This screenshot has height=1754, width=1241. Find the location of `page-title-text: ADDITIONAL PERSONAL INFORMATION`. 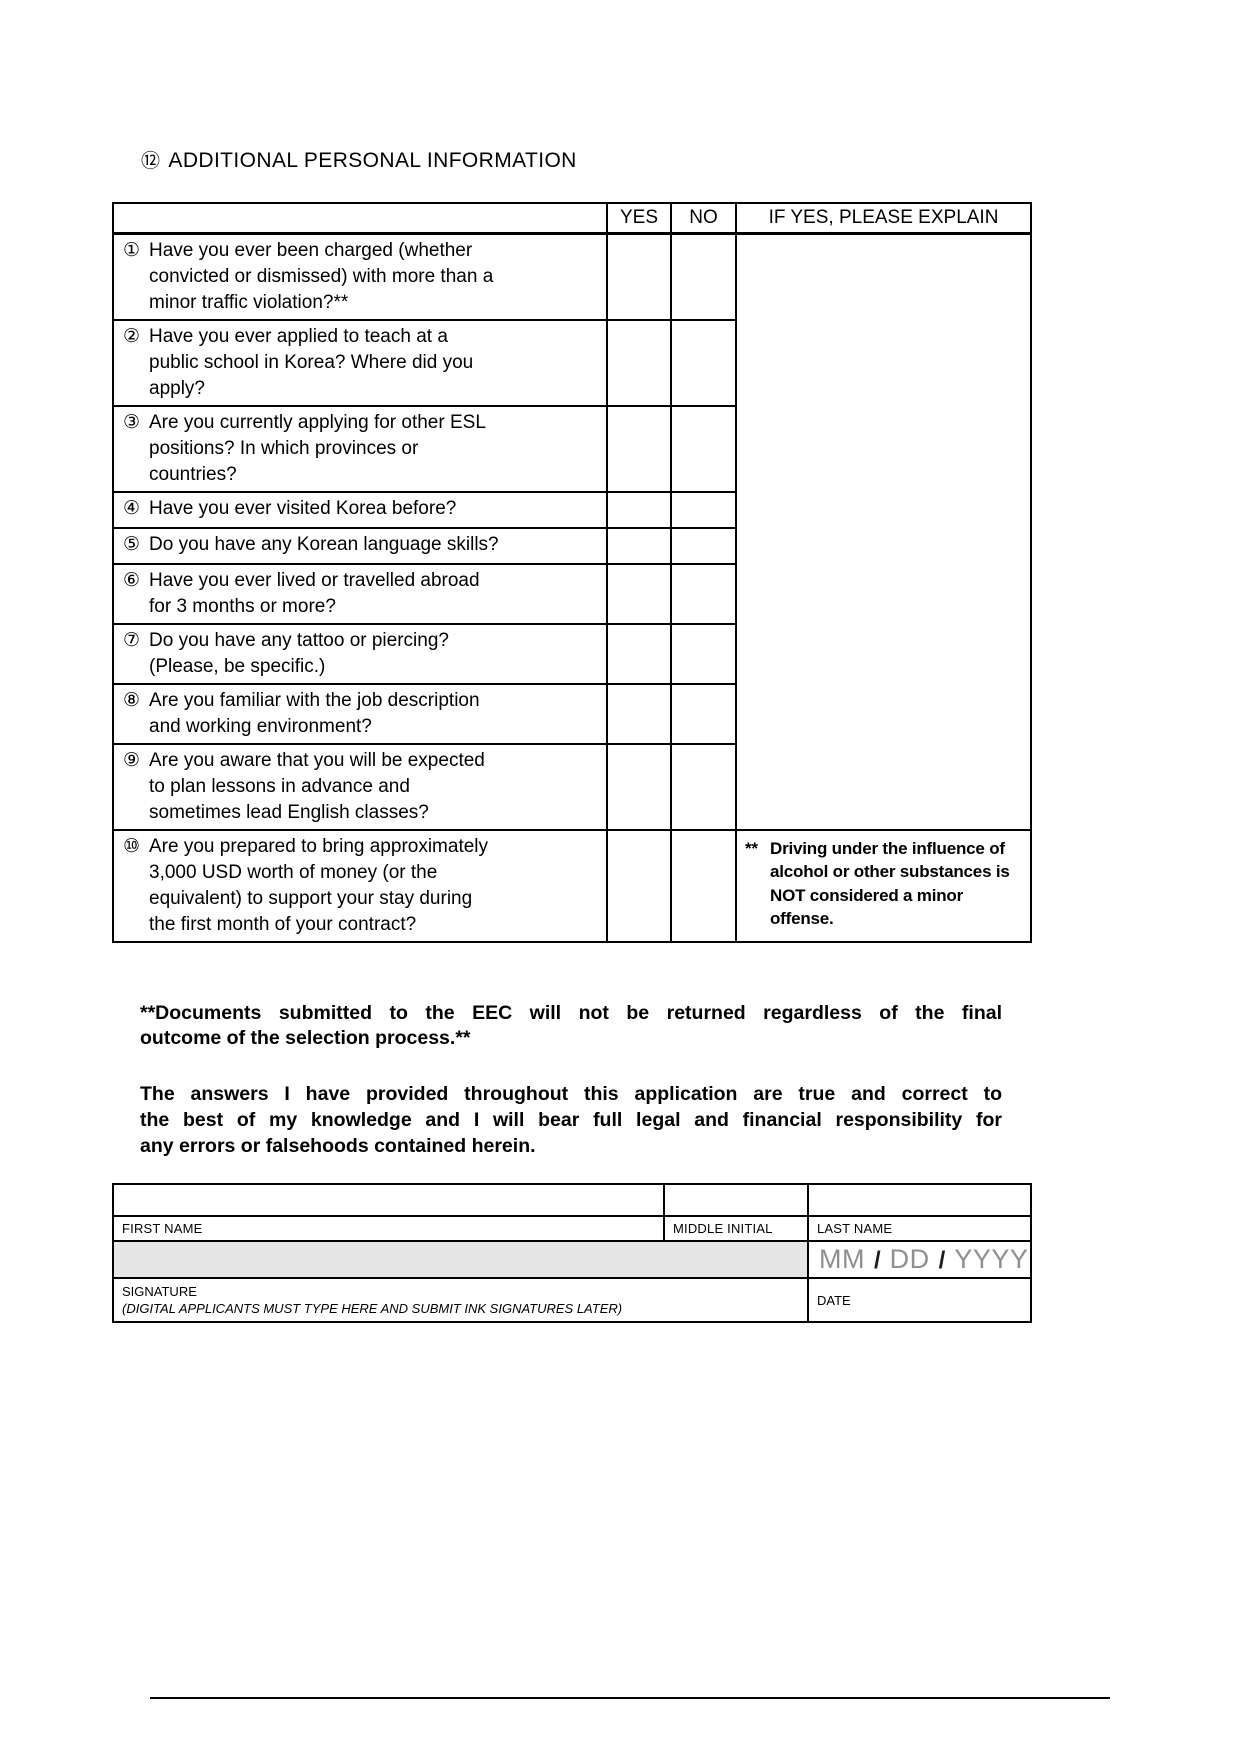

page-title-text: ADDITIONAL PERSONAL INFORMATION is located at coordinates (372, 160).